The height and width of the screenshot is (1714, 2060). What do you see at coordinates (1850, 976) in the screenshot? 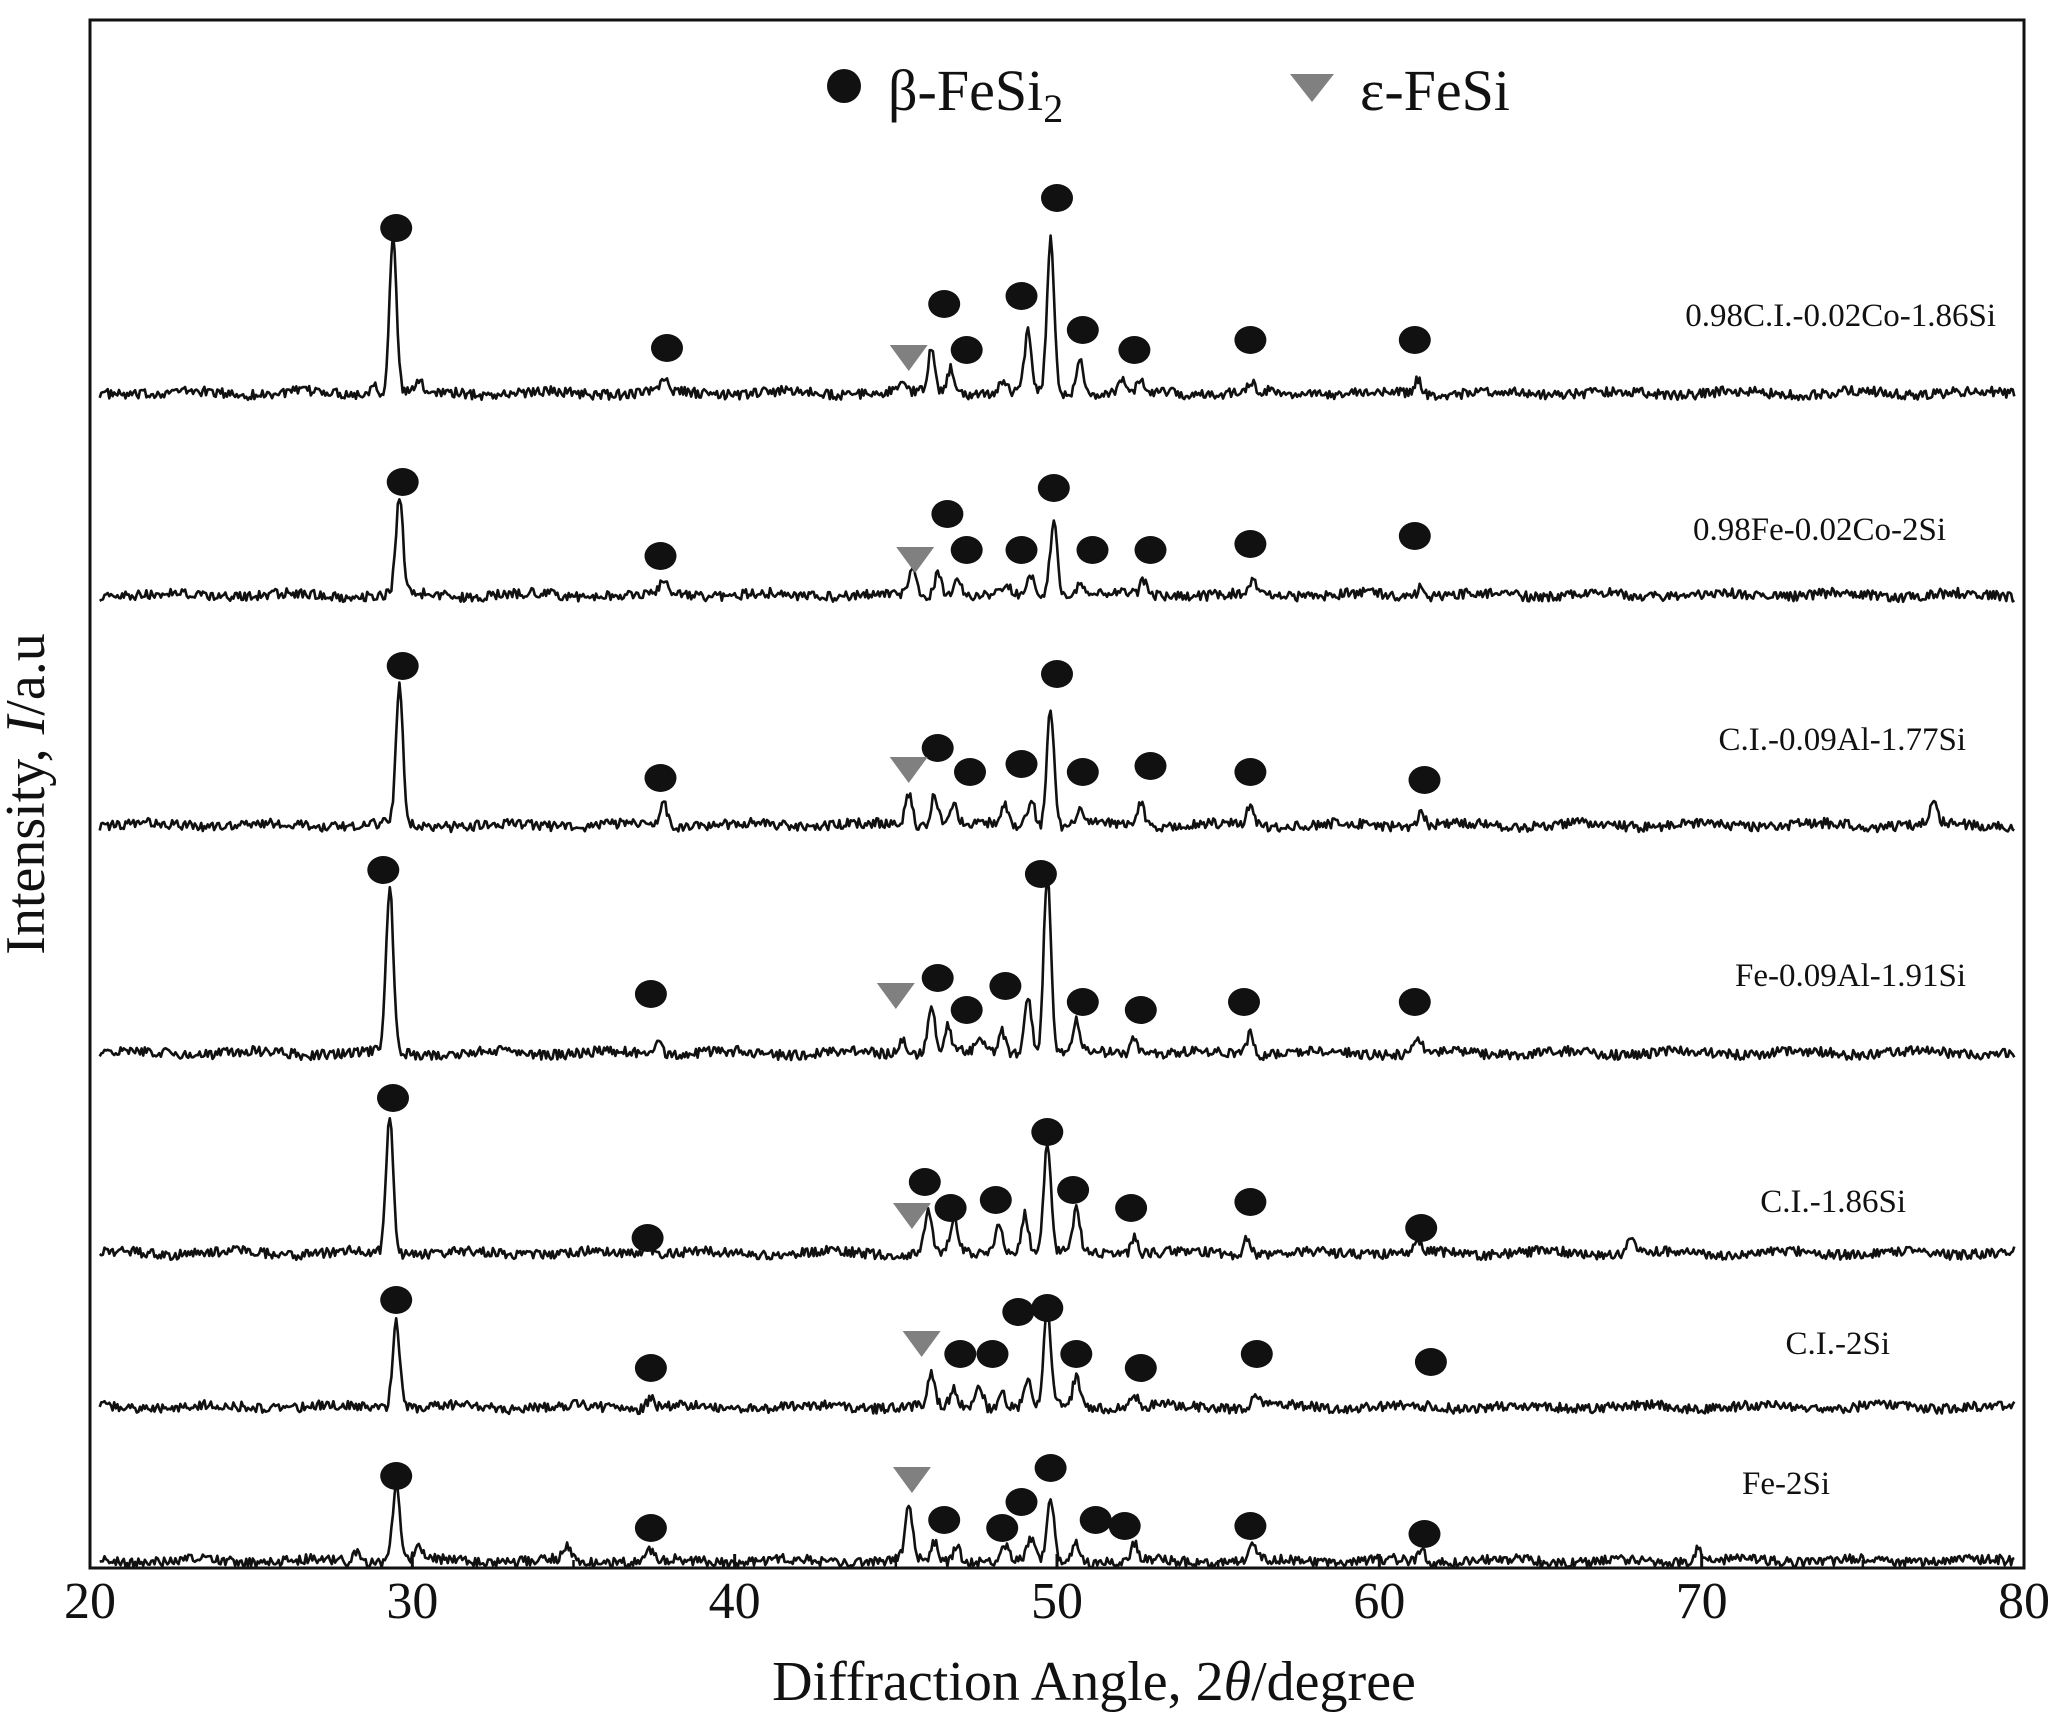
I see `sample-label-fe-0-09al-1-91si: Fe-0.09Al-1.91Si` at bounding box center [1850, 976].